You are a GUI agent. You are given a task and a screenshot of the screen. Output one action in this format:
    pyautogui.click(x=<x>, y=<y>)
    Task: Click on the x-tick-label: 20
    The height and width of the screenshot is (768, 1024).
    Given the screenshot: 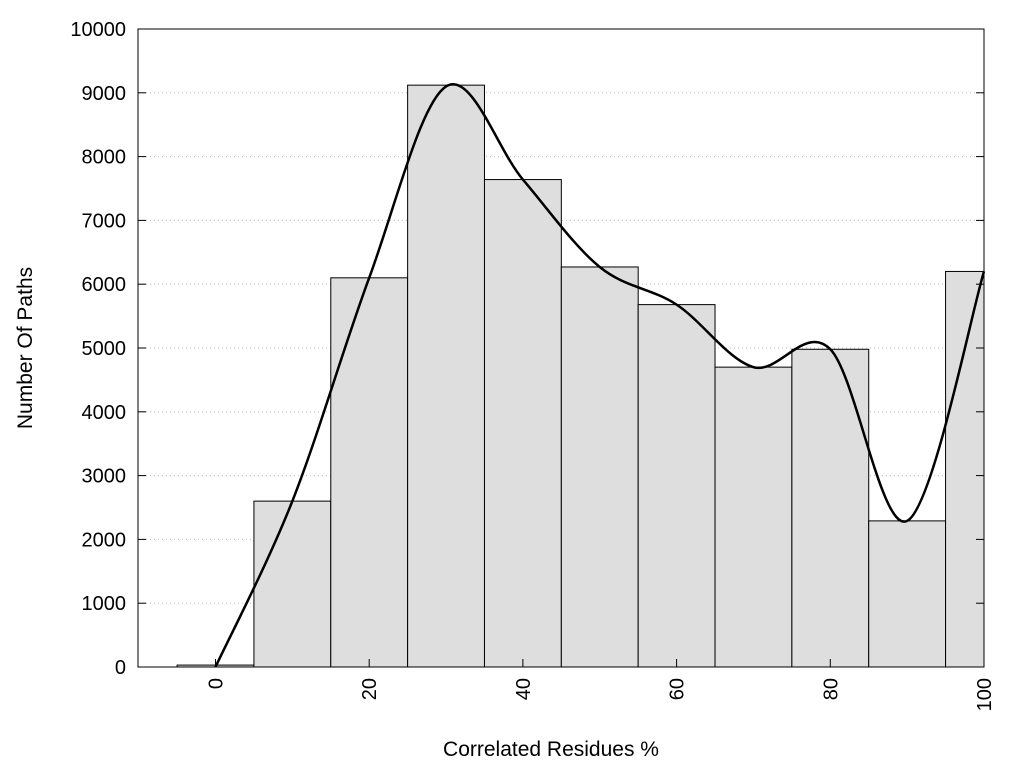 What is the action you would take?
    pyautogui.click(x=370, y=689)
    